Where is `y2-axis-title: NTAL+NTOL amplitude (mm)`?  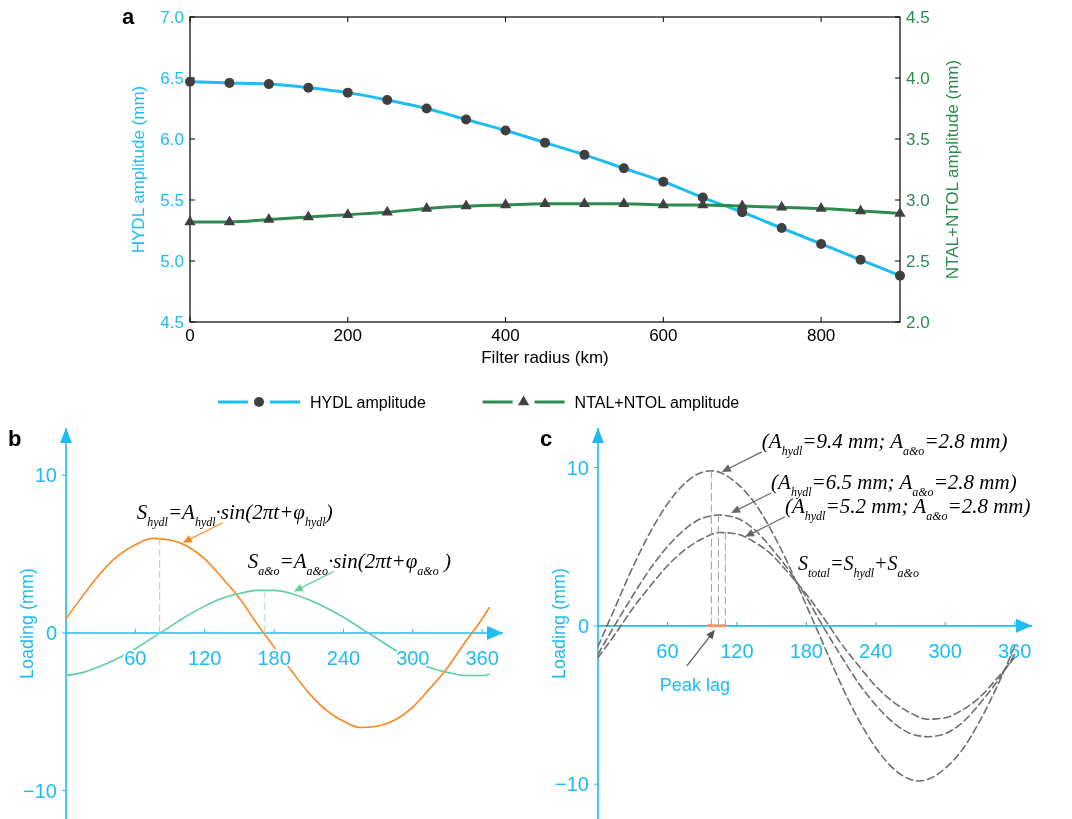
y2-axis-title: NTAL+NTOL amplitude (mm) is located at coordinates (952, 169).